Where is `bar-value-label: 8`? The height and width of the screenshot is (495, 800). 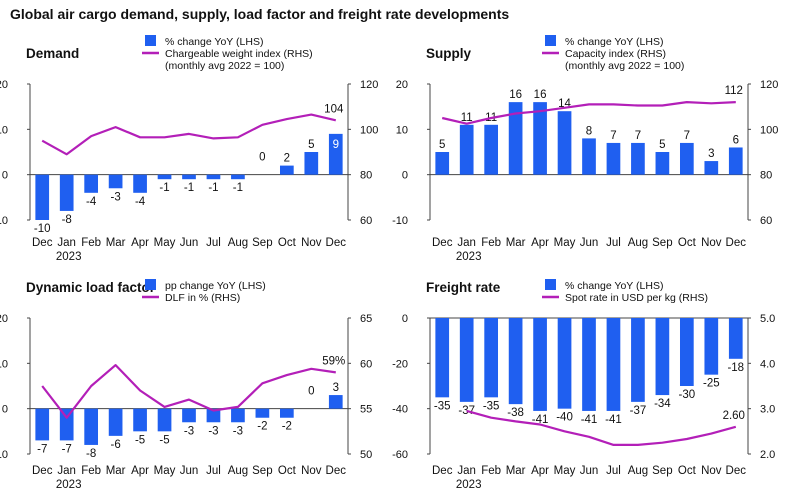 bar-value-label: 8 is located at coordinates (589, 131).